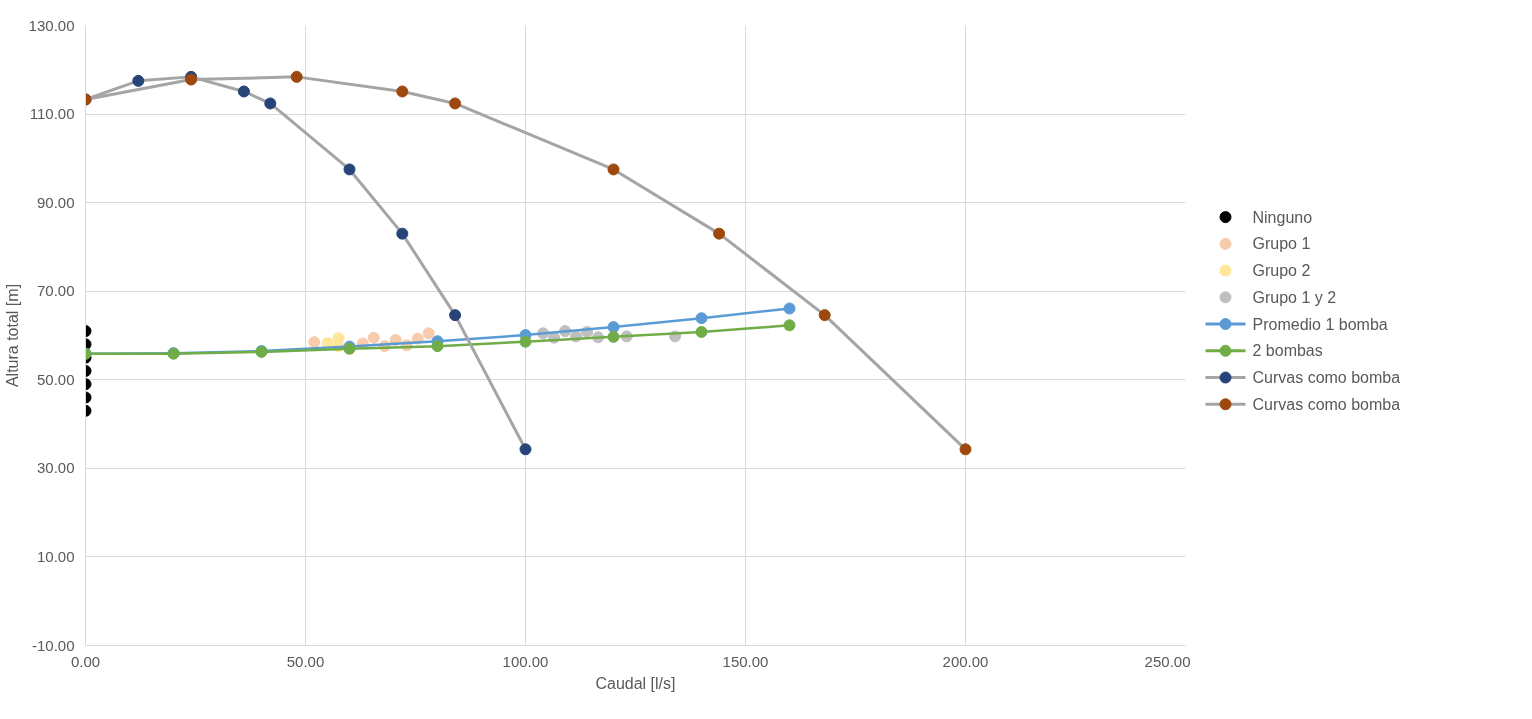 The image size is (1532, 719). I want to click on y-tick-label: 10.00, so click(55, 556).